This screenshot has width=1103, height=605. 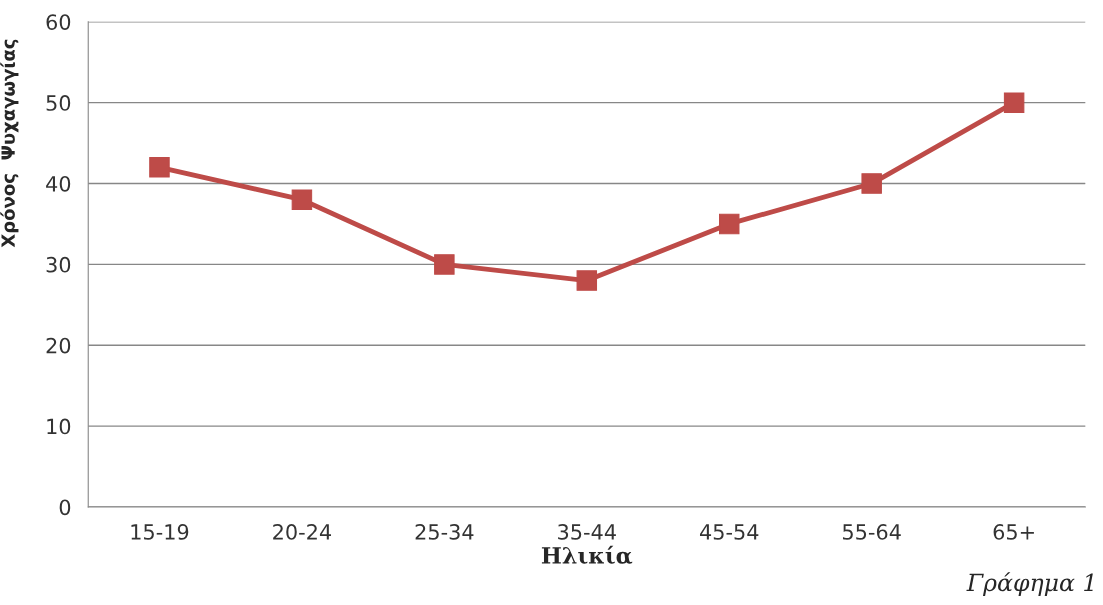 What do you see at coordinates (65, 507) in the screenshot?
I see `y-tick-label: 0` at bounding box center [65, 507].